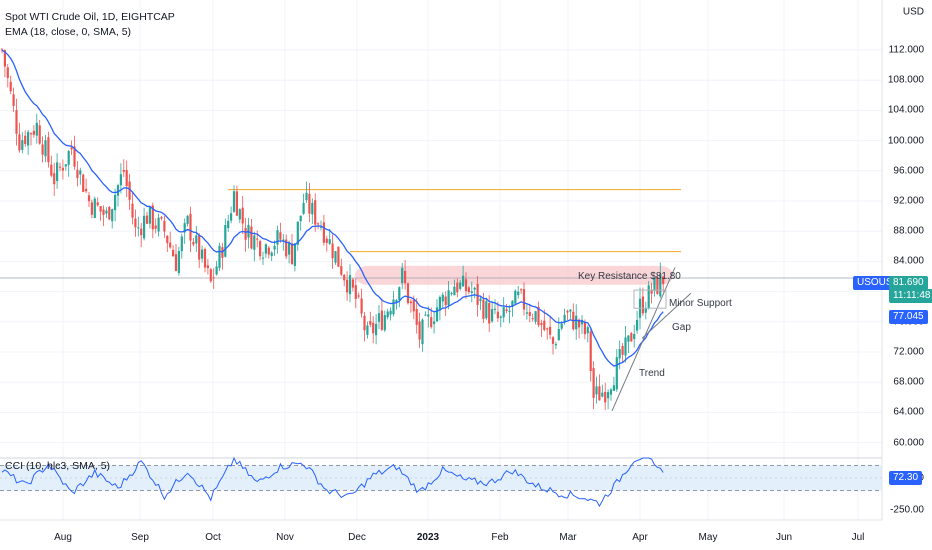 The image size is (932, 550). I want to click on price-tick-label: 68.000, so click(908, 382).